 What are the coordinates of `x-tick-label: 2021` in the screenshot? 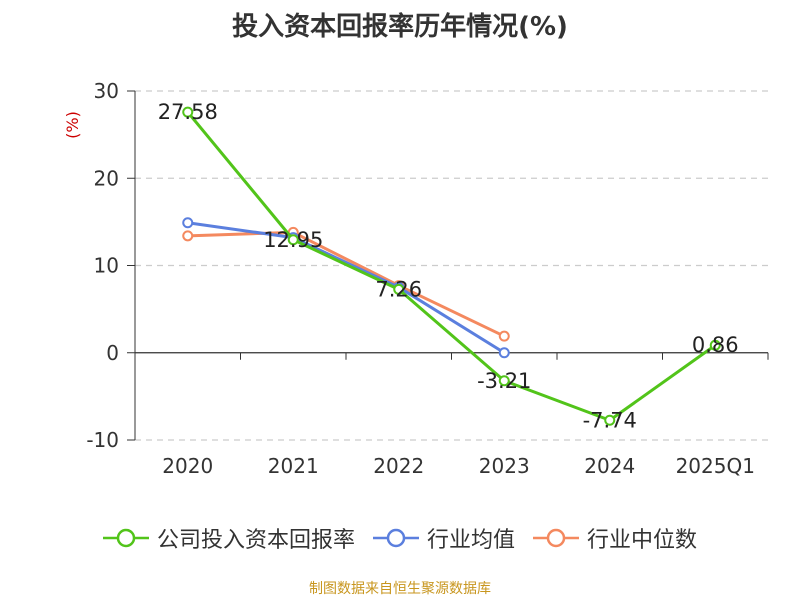 It's located at (293, 466).